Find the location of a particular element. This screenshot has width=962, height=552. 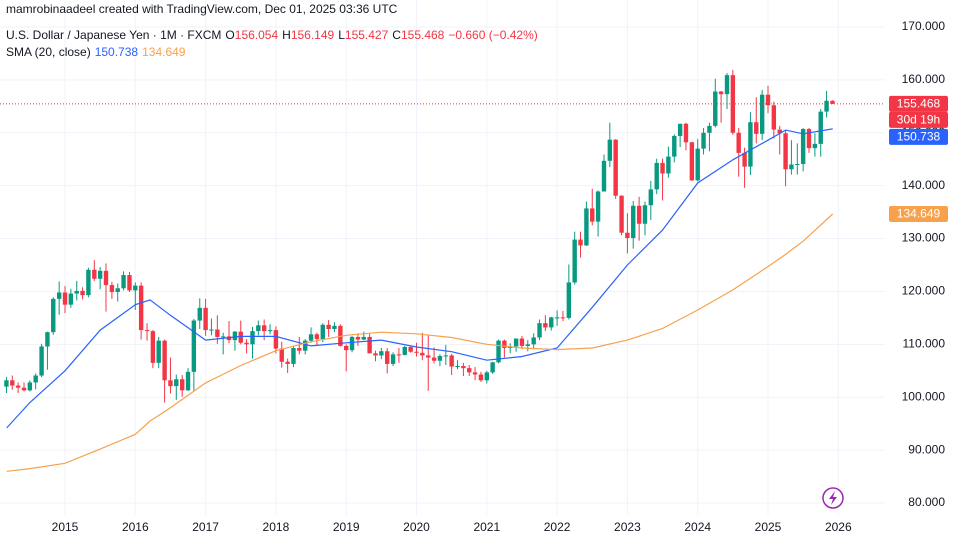

indicator-value: 134.649 is located at coordinates (164, 52).